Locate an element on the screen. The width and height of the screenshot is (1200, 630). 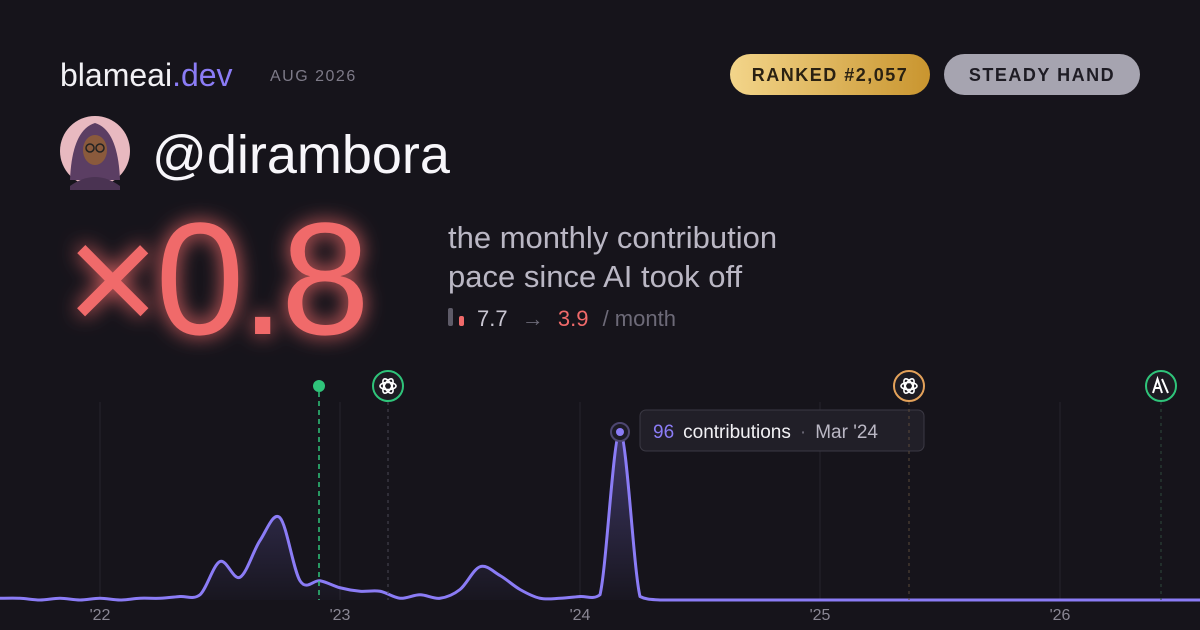
tooltip-date: Mar '24 is located at coordinates (846, 432).